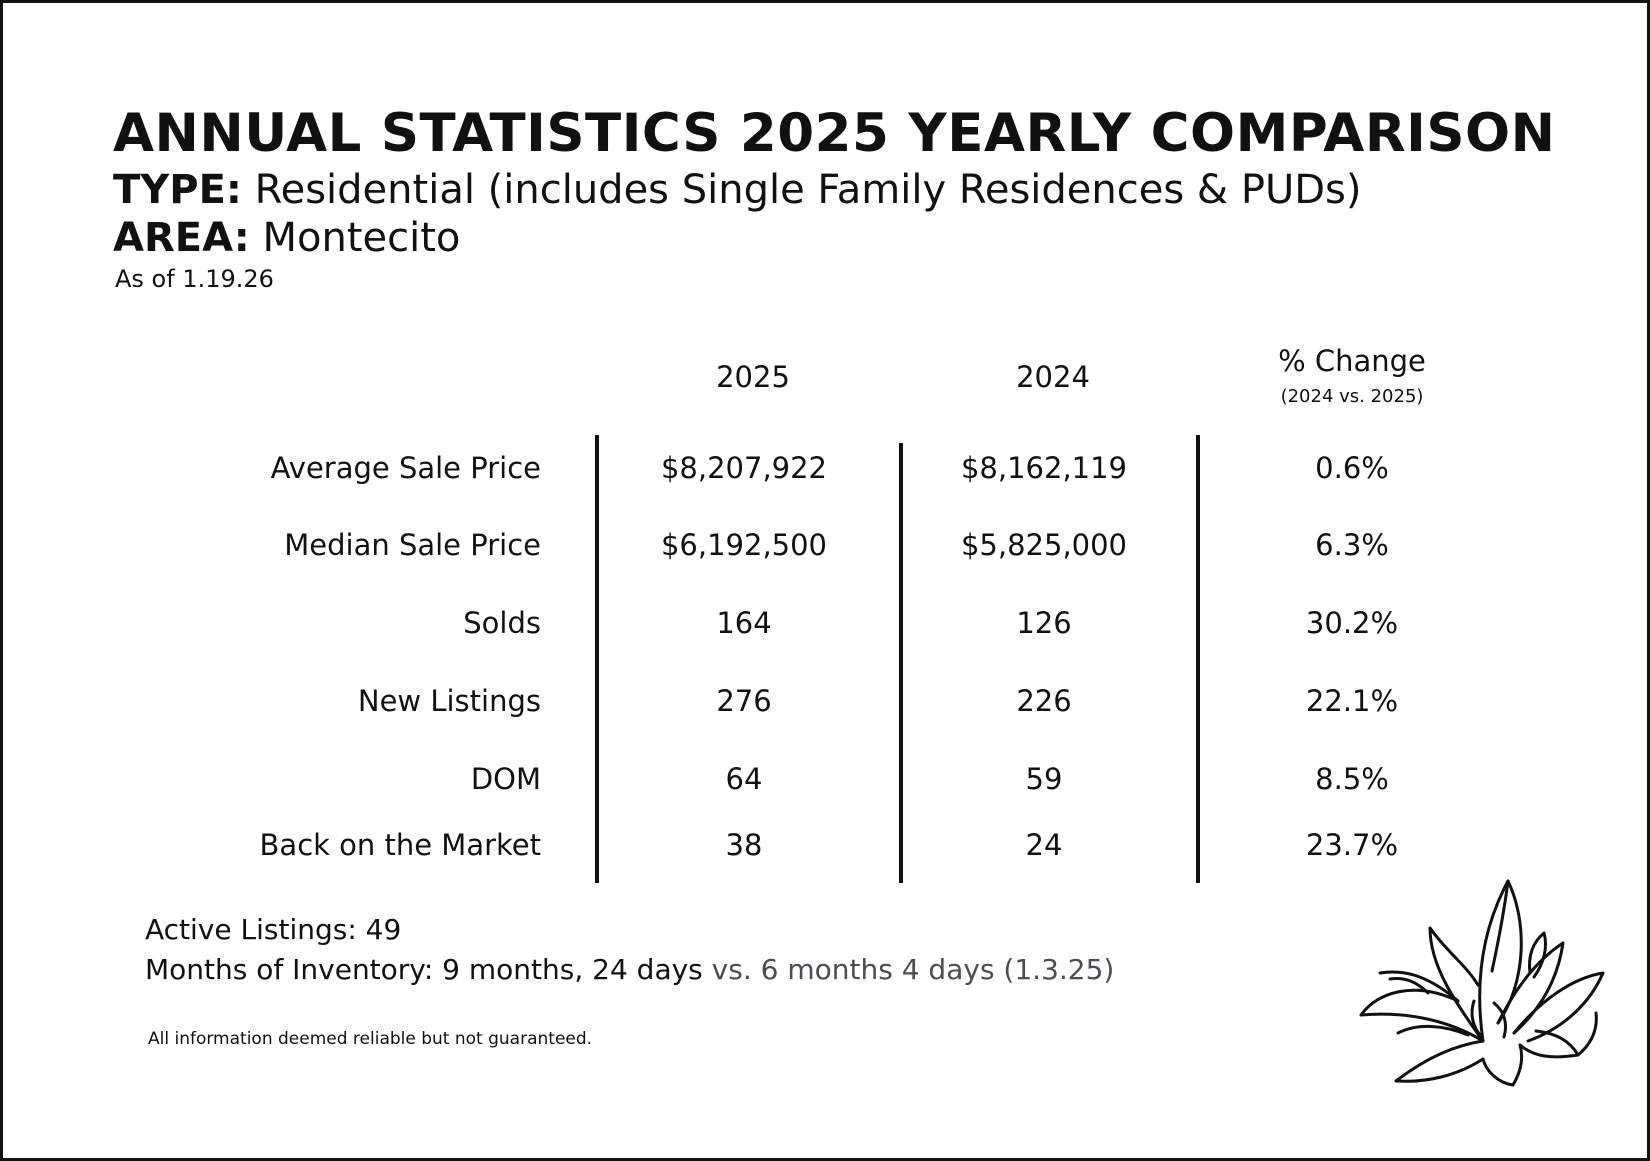 The height and width of the screenshot is (1161, 1650). I want to click on row-label: Solds, so click(502, 623).